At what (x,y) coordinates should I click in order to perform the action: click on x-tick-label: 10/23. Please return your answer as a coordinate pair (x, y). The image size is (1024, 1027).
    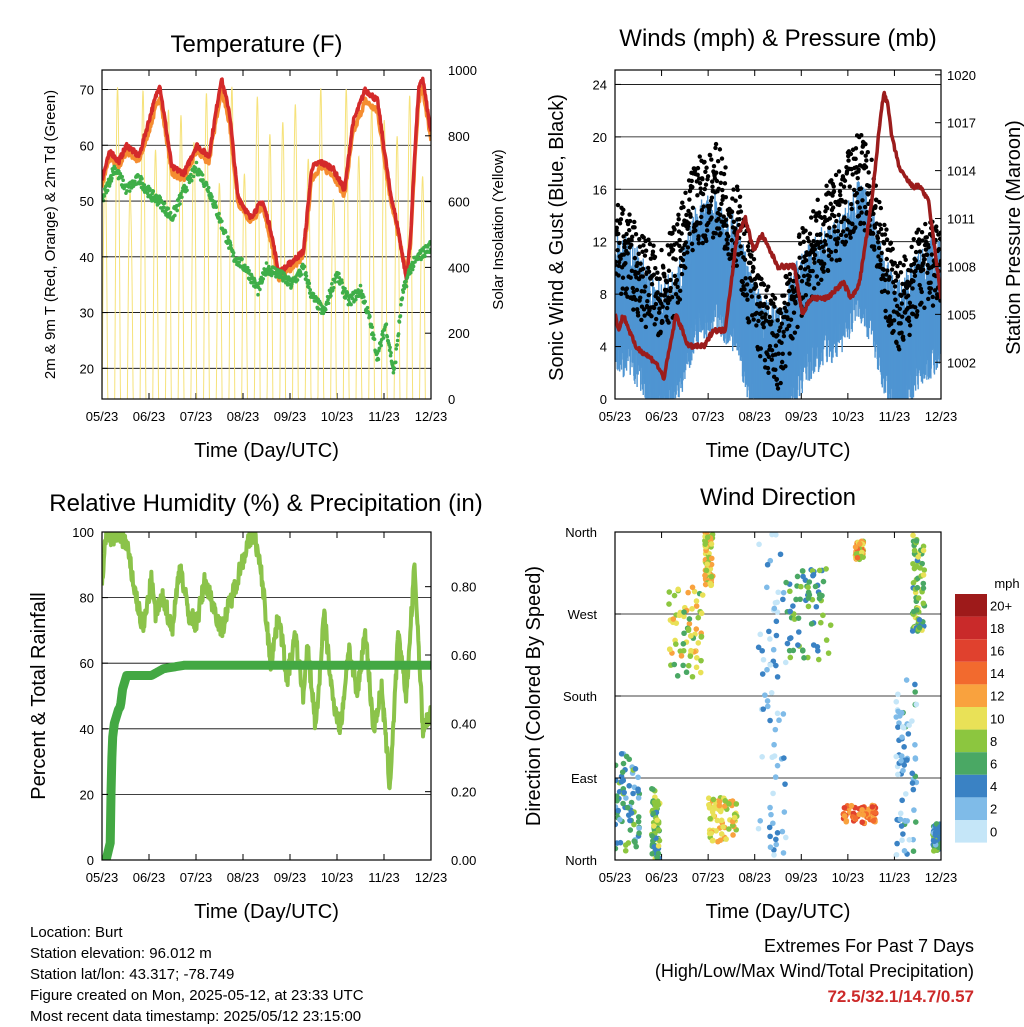
    Looking at the image, I should click on (337, 877).